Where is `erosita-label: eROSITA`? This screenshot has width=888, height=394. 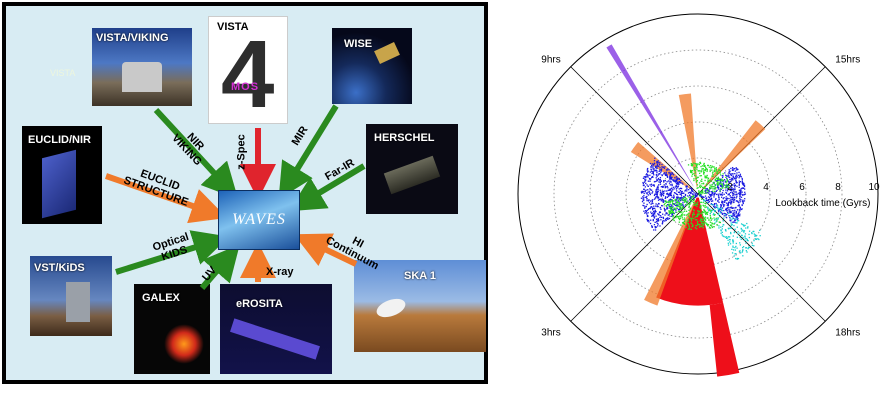 erosita-label: eROSITA is located at coordinates (259, 304).